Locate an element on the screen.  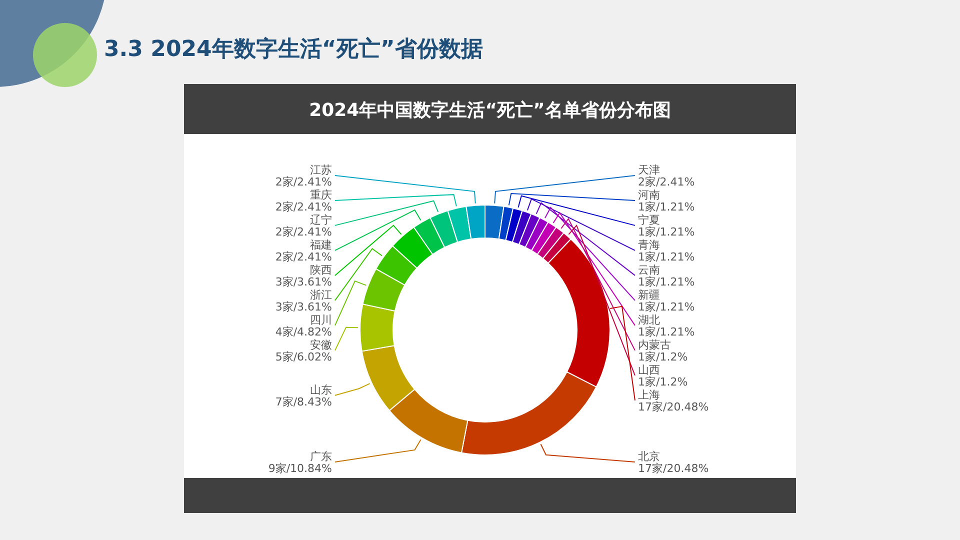
slice-label: 北京 is located at coordinates (649, 456).